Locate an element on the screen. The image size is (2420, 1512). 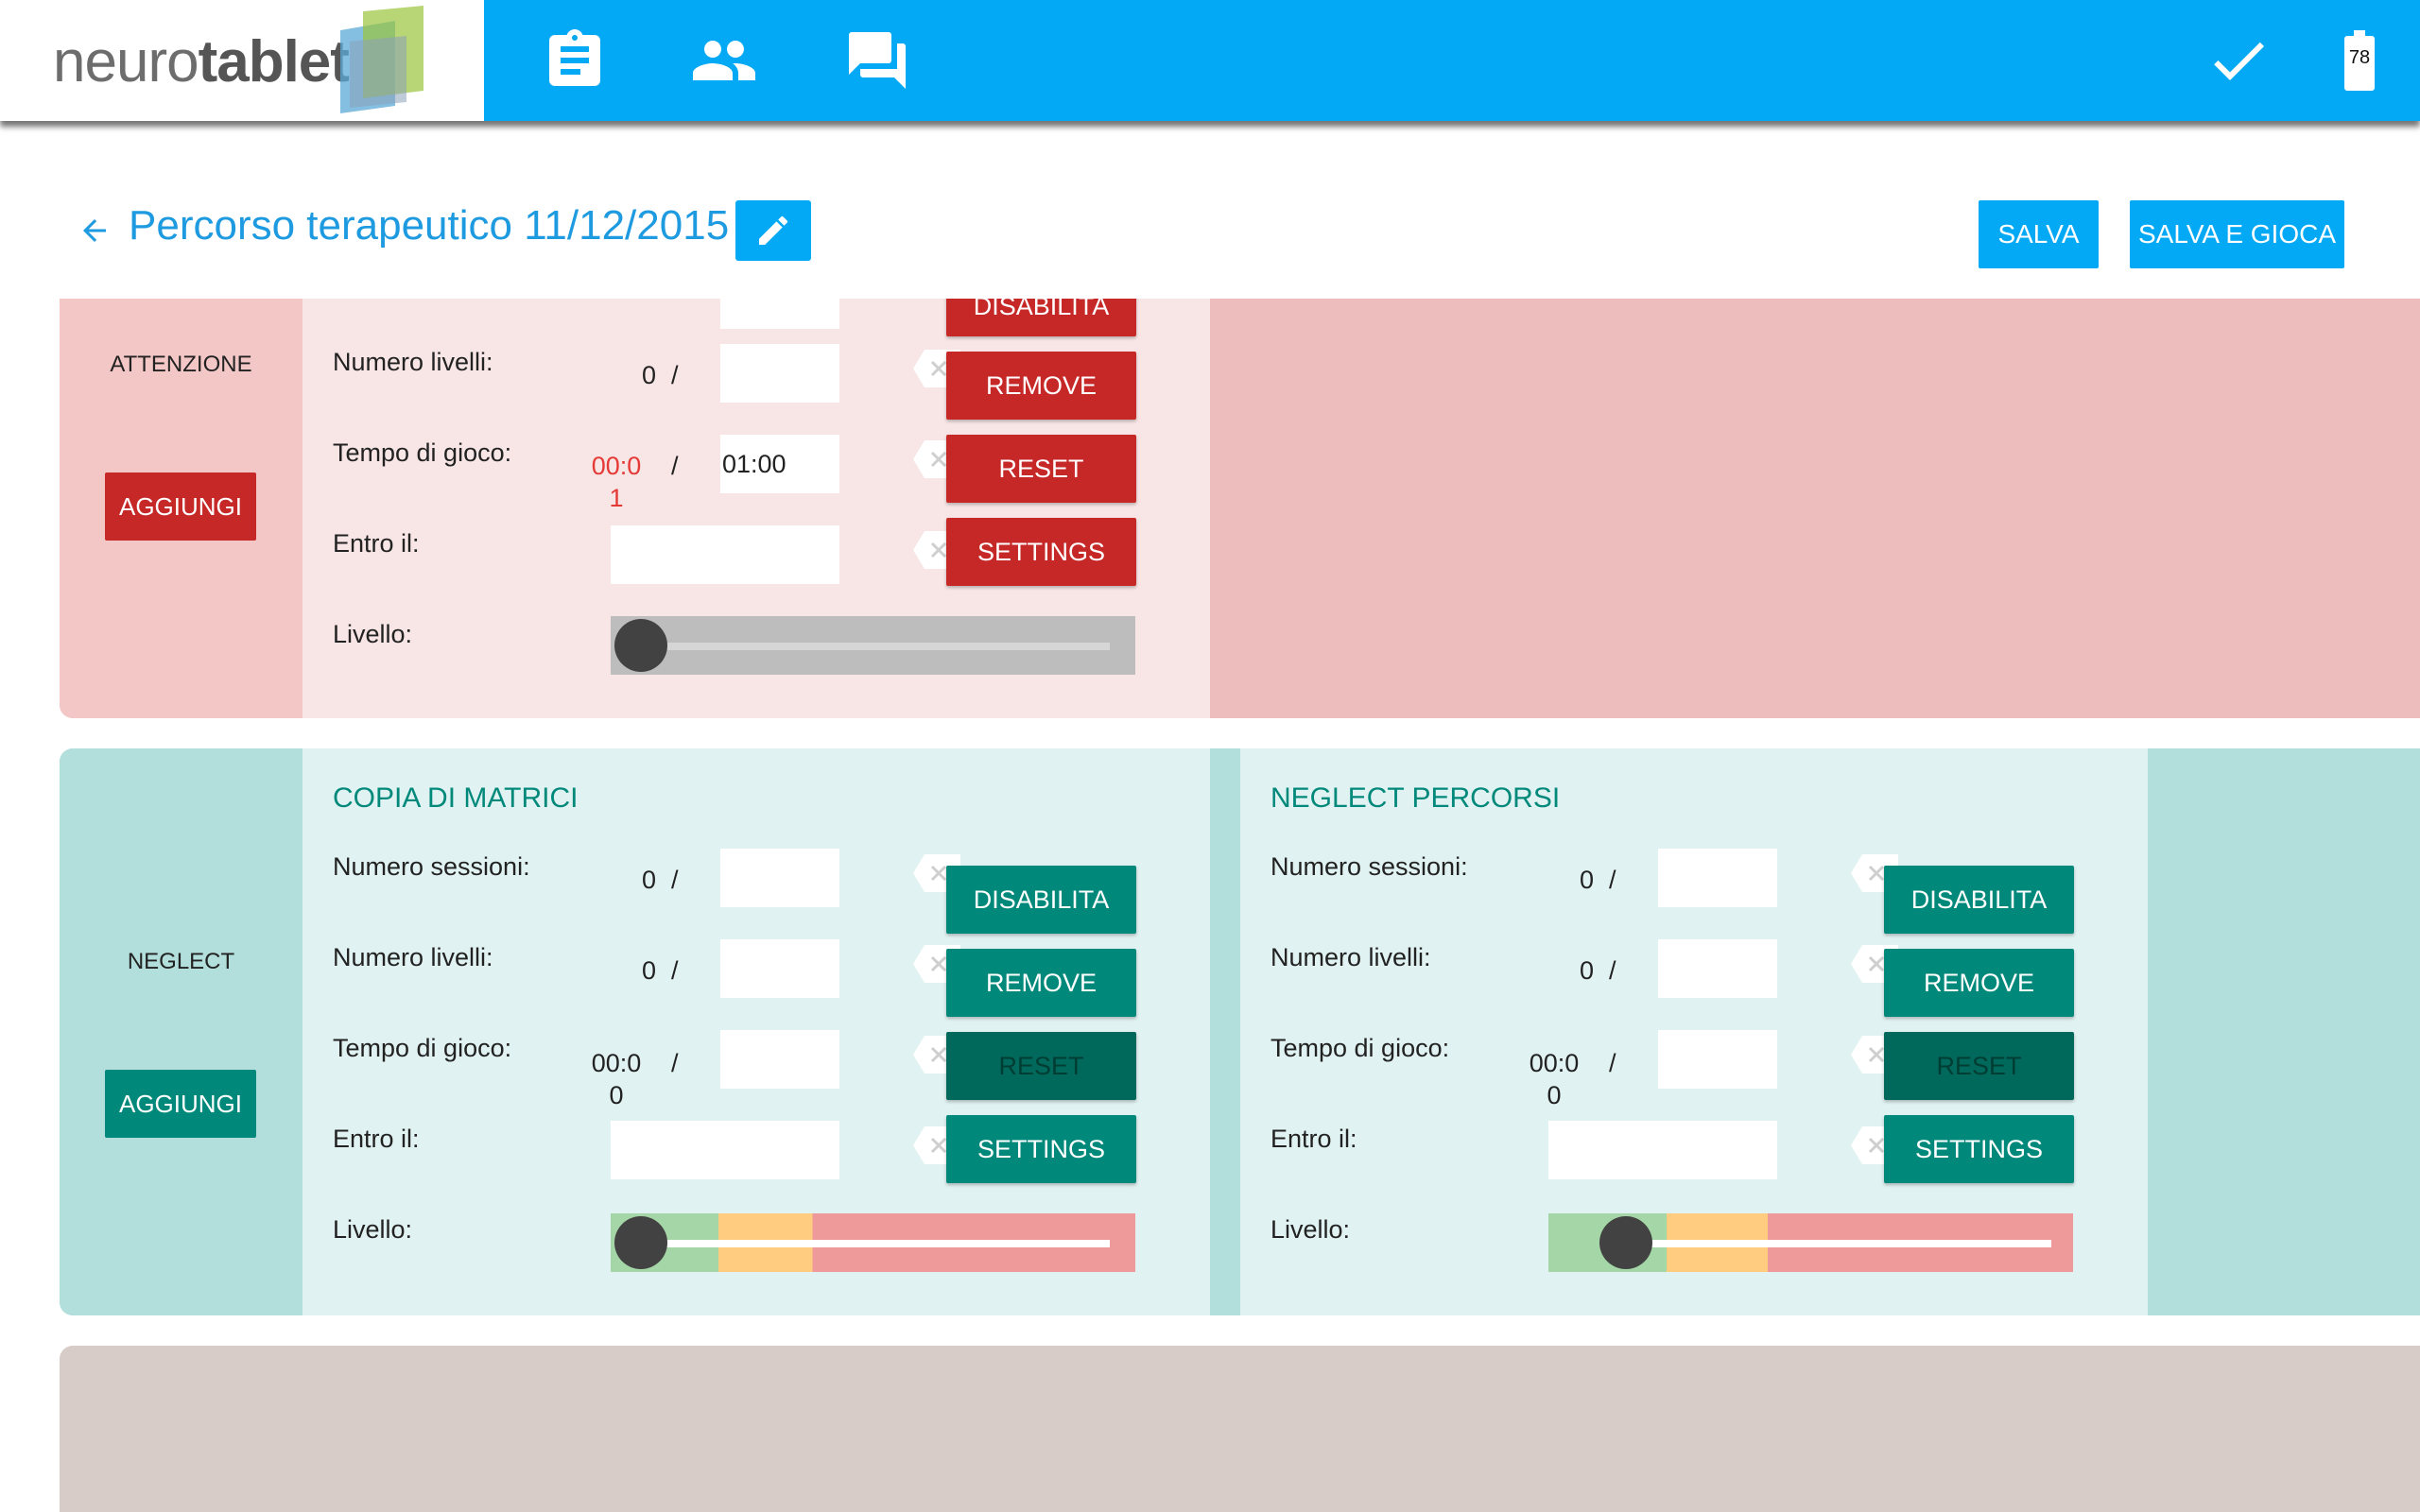
logo: neurotablet is located at coordinates (242, 60).